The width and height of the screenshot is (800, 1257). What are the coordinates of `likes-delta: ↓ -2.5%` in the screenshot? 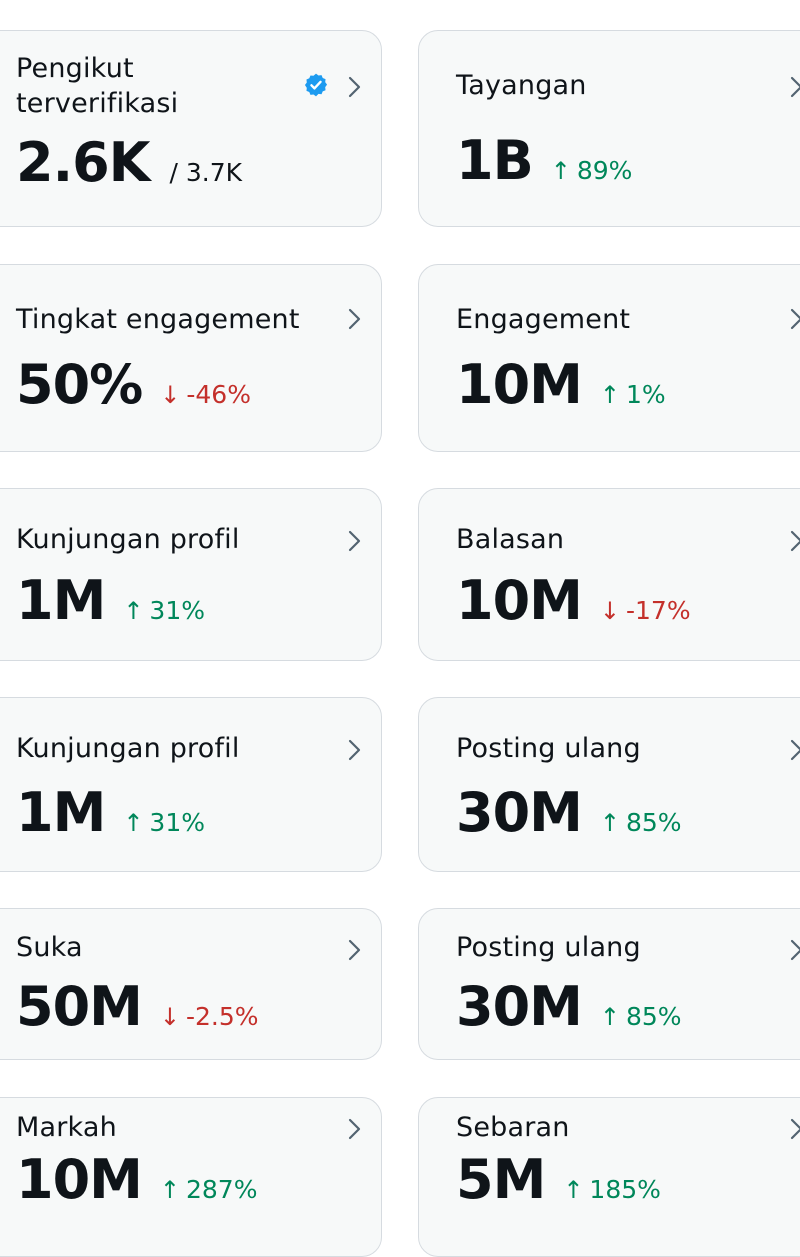 It's located at (209, 1016).